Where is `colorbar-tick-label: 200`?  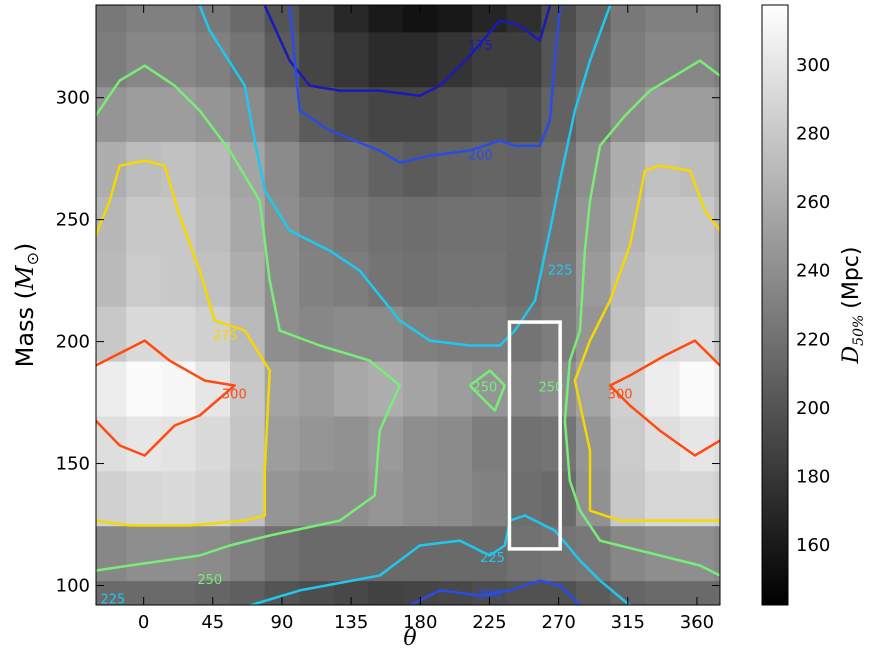
colorbar-tick-label: 200 is located at coordinates (813, 408).